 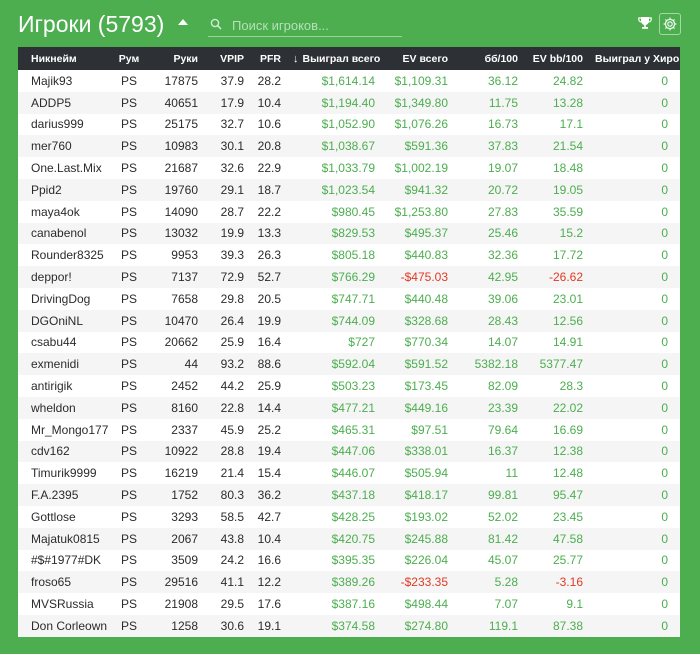 I want to click on cell-name: cdv162, so click(x=50, y=451).